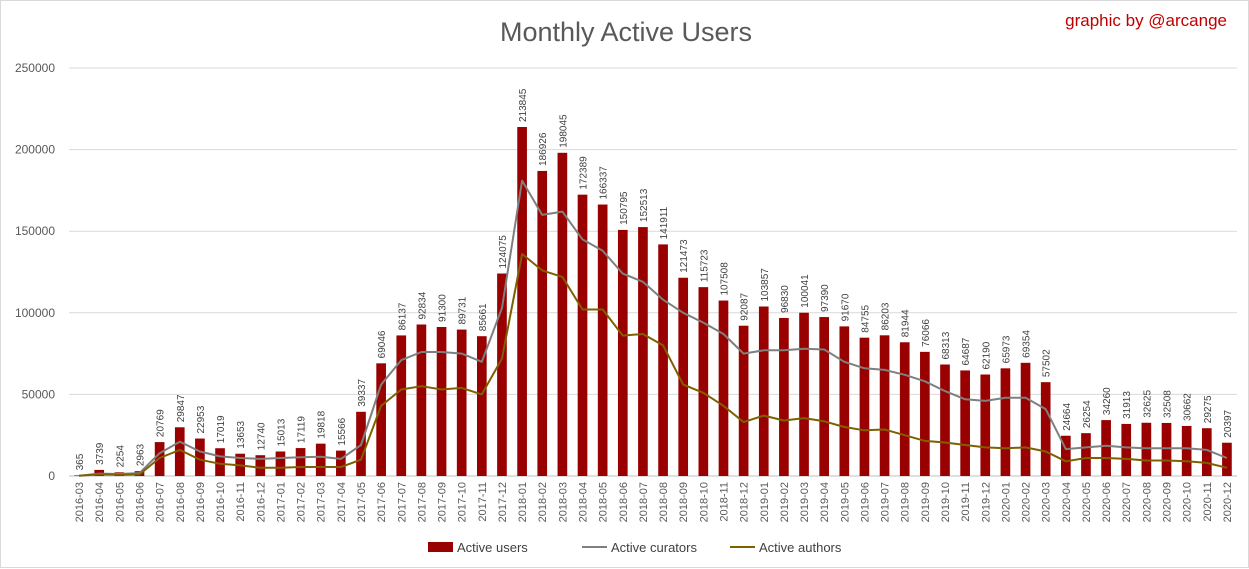 The width and height of the screenshot is (1249, 569). Describe the element at coordinates (483, 502) in the screenshot. I see `x-tick-label: 2017-11` at that location.